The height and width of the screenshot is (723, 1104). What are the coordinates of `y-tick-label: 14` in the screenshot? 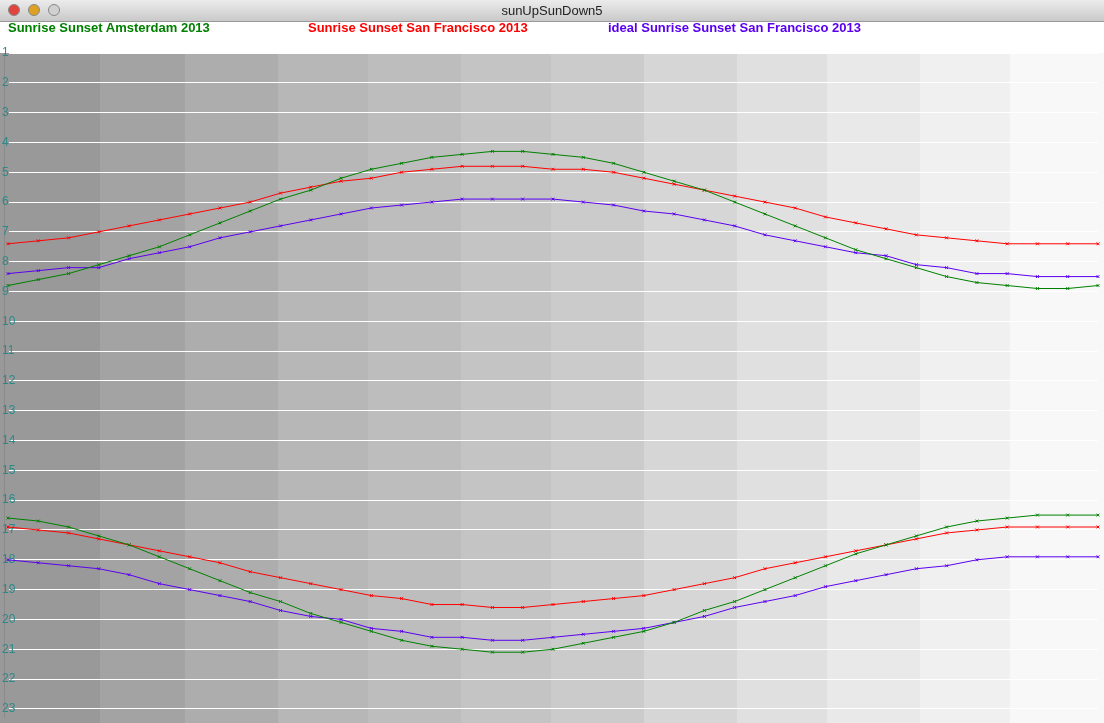 It's located at (9, 439).